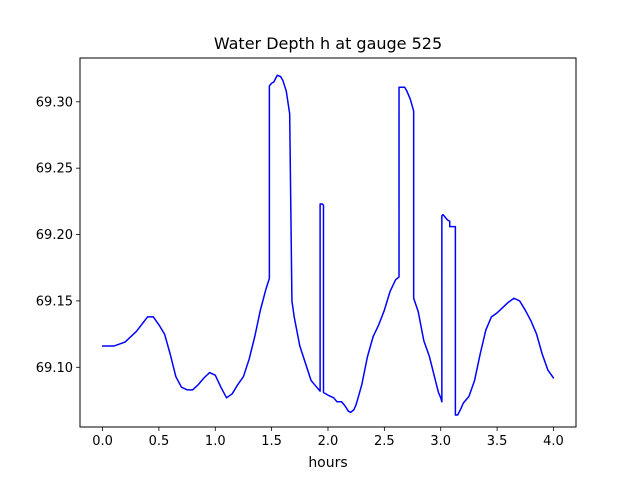 Image resolution: width=640 pixels, height=485 pixels. I want to click on x-tick-label: 2.5, so click(384, 441).